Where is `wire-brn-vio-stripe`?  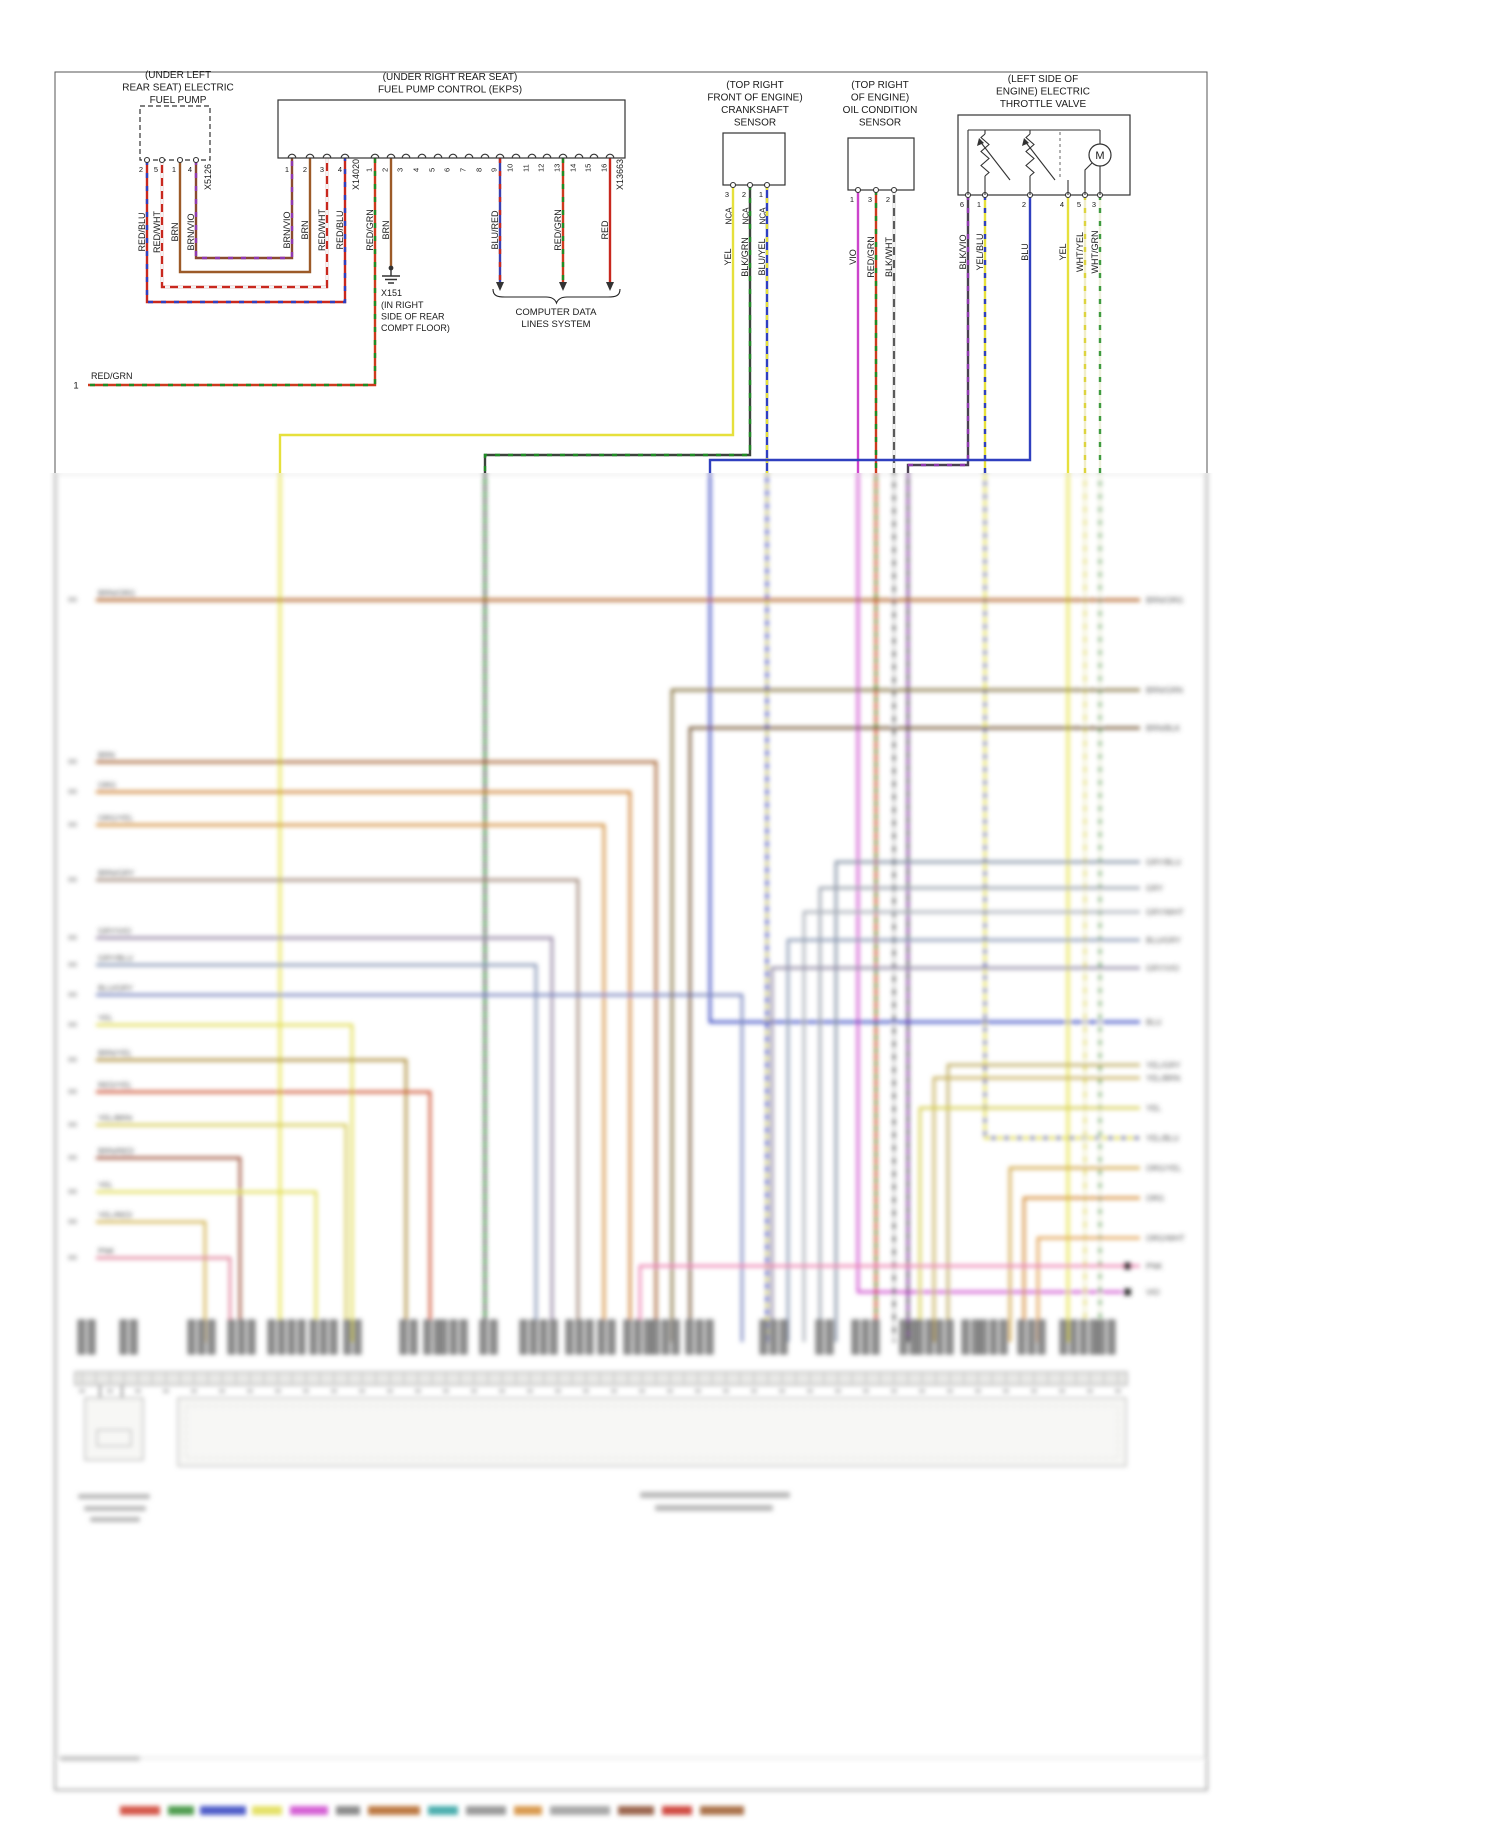
wire-brn-vio-stripe is located at coordinates (244, 209).